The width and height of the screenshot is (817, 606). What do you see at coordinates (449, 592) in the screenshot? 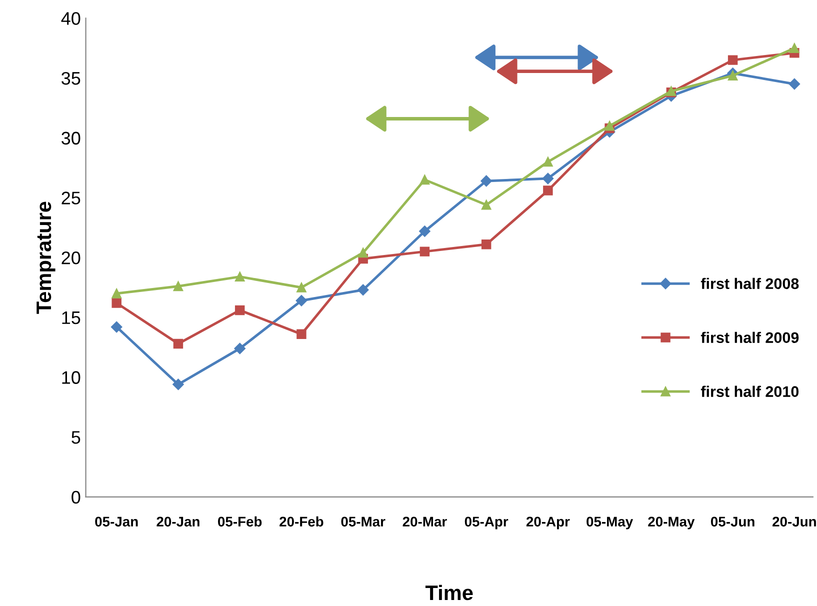
I see `x-axis-title: Time` at bounding box center [449, 592].